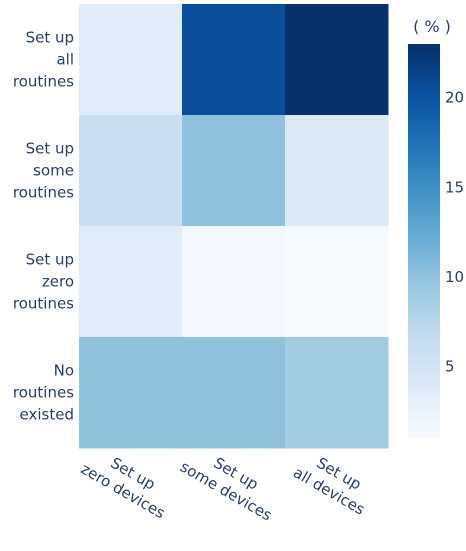 The width and height of the screenshot is (466, 551). Describe the element at coordinates (43, 393) in the screenshot. I see `y-tick-label: No routines existed` at that location.